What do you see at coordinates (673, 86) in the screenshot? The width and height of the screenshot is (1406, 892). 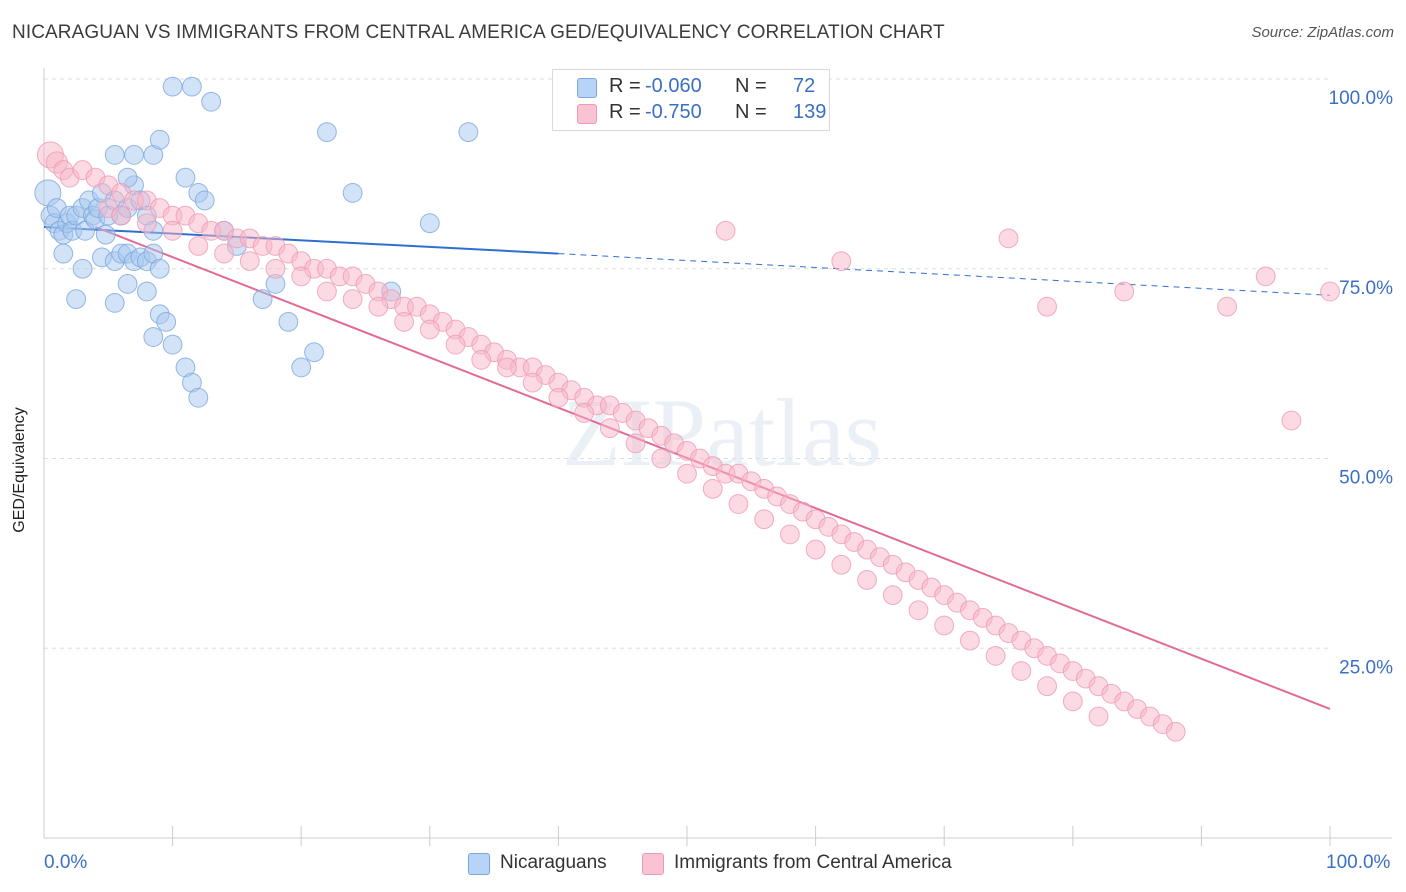 I see `legend-r-value: -0.060` at bounding box center [673, 86].